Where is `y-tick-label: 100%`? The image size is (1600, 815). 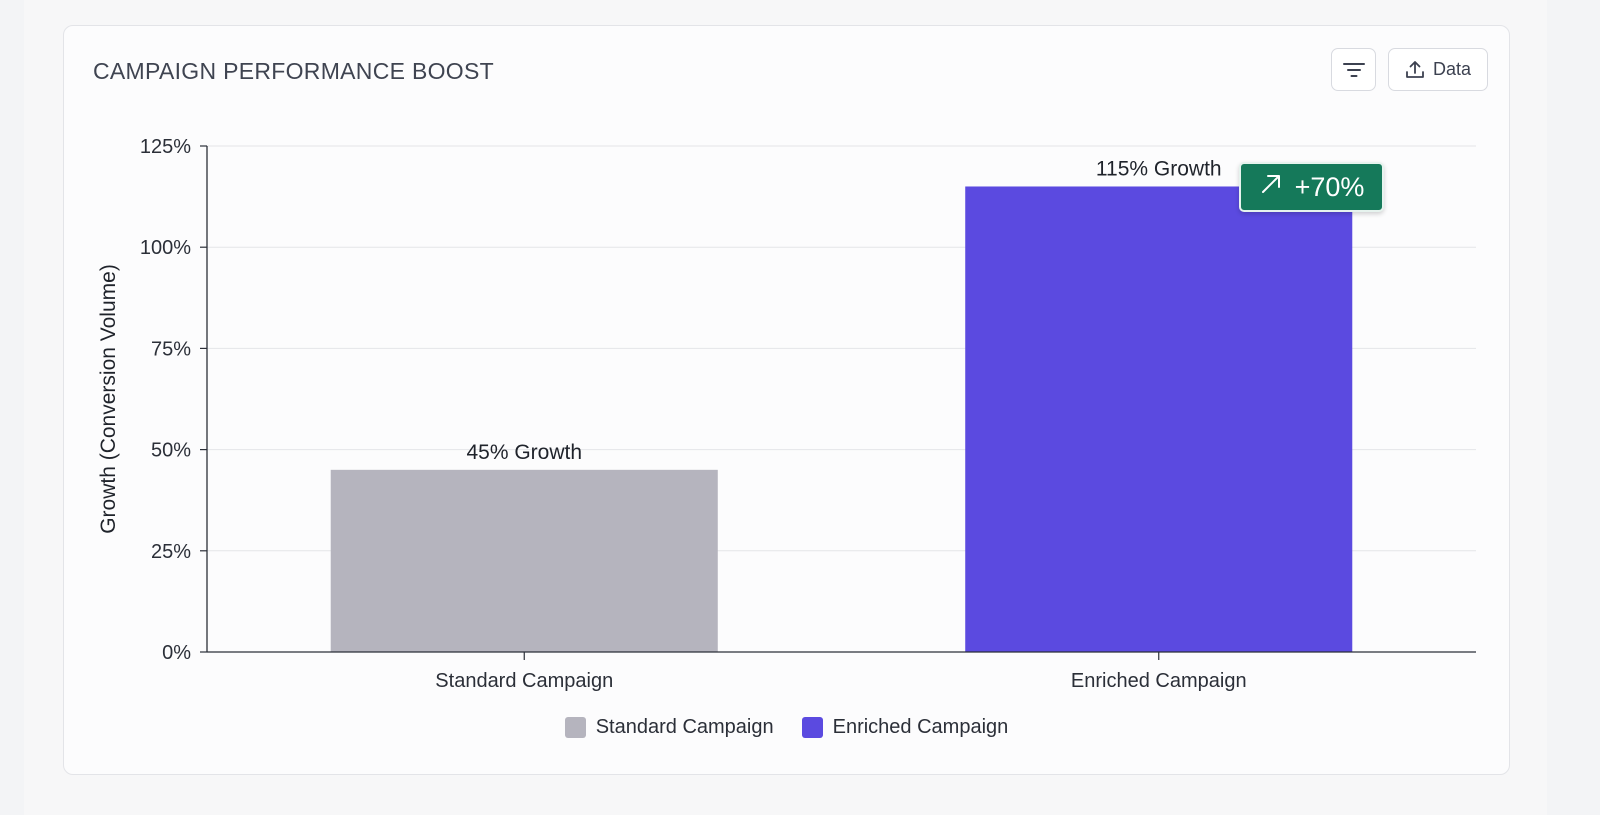
y-tick-label: 100% is located at coordinates (165, 248).